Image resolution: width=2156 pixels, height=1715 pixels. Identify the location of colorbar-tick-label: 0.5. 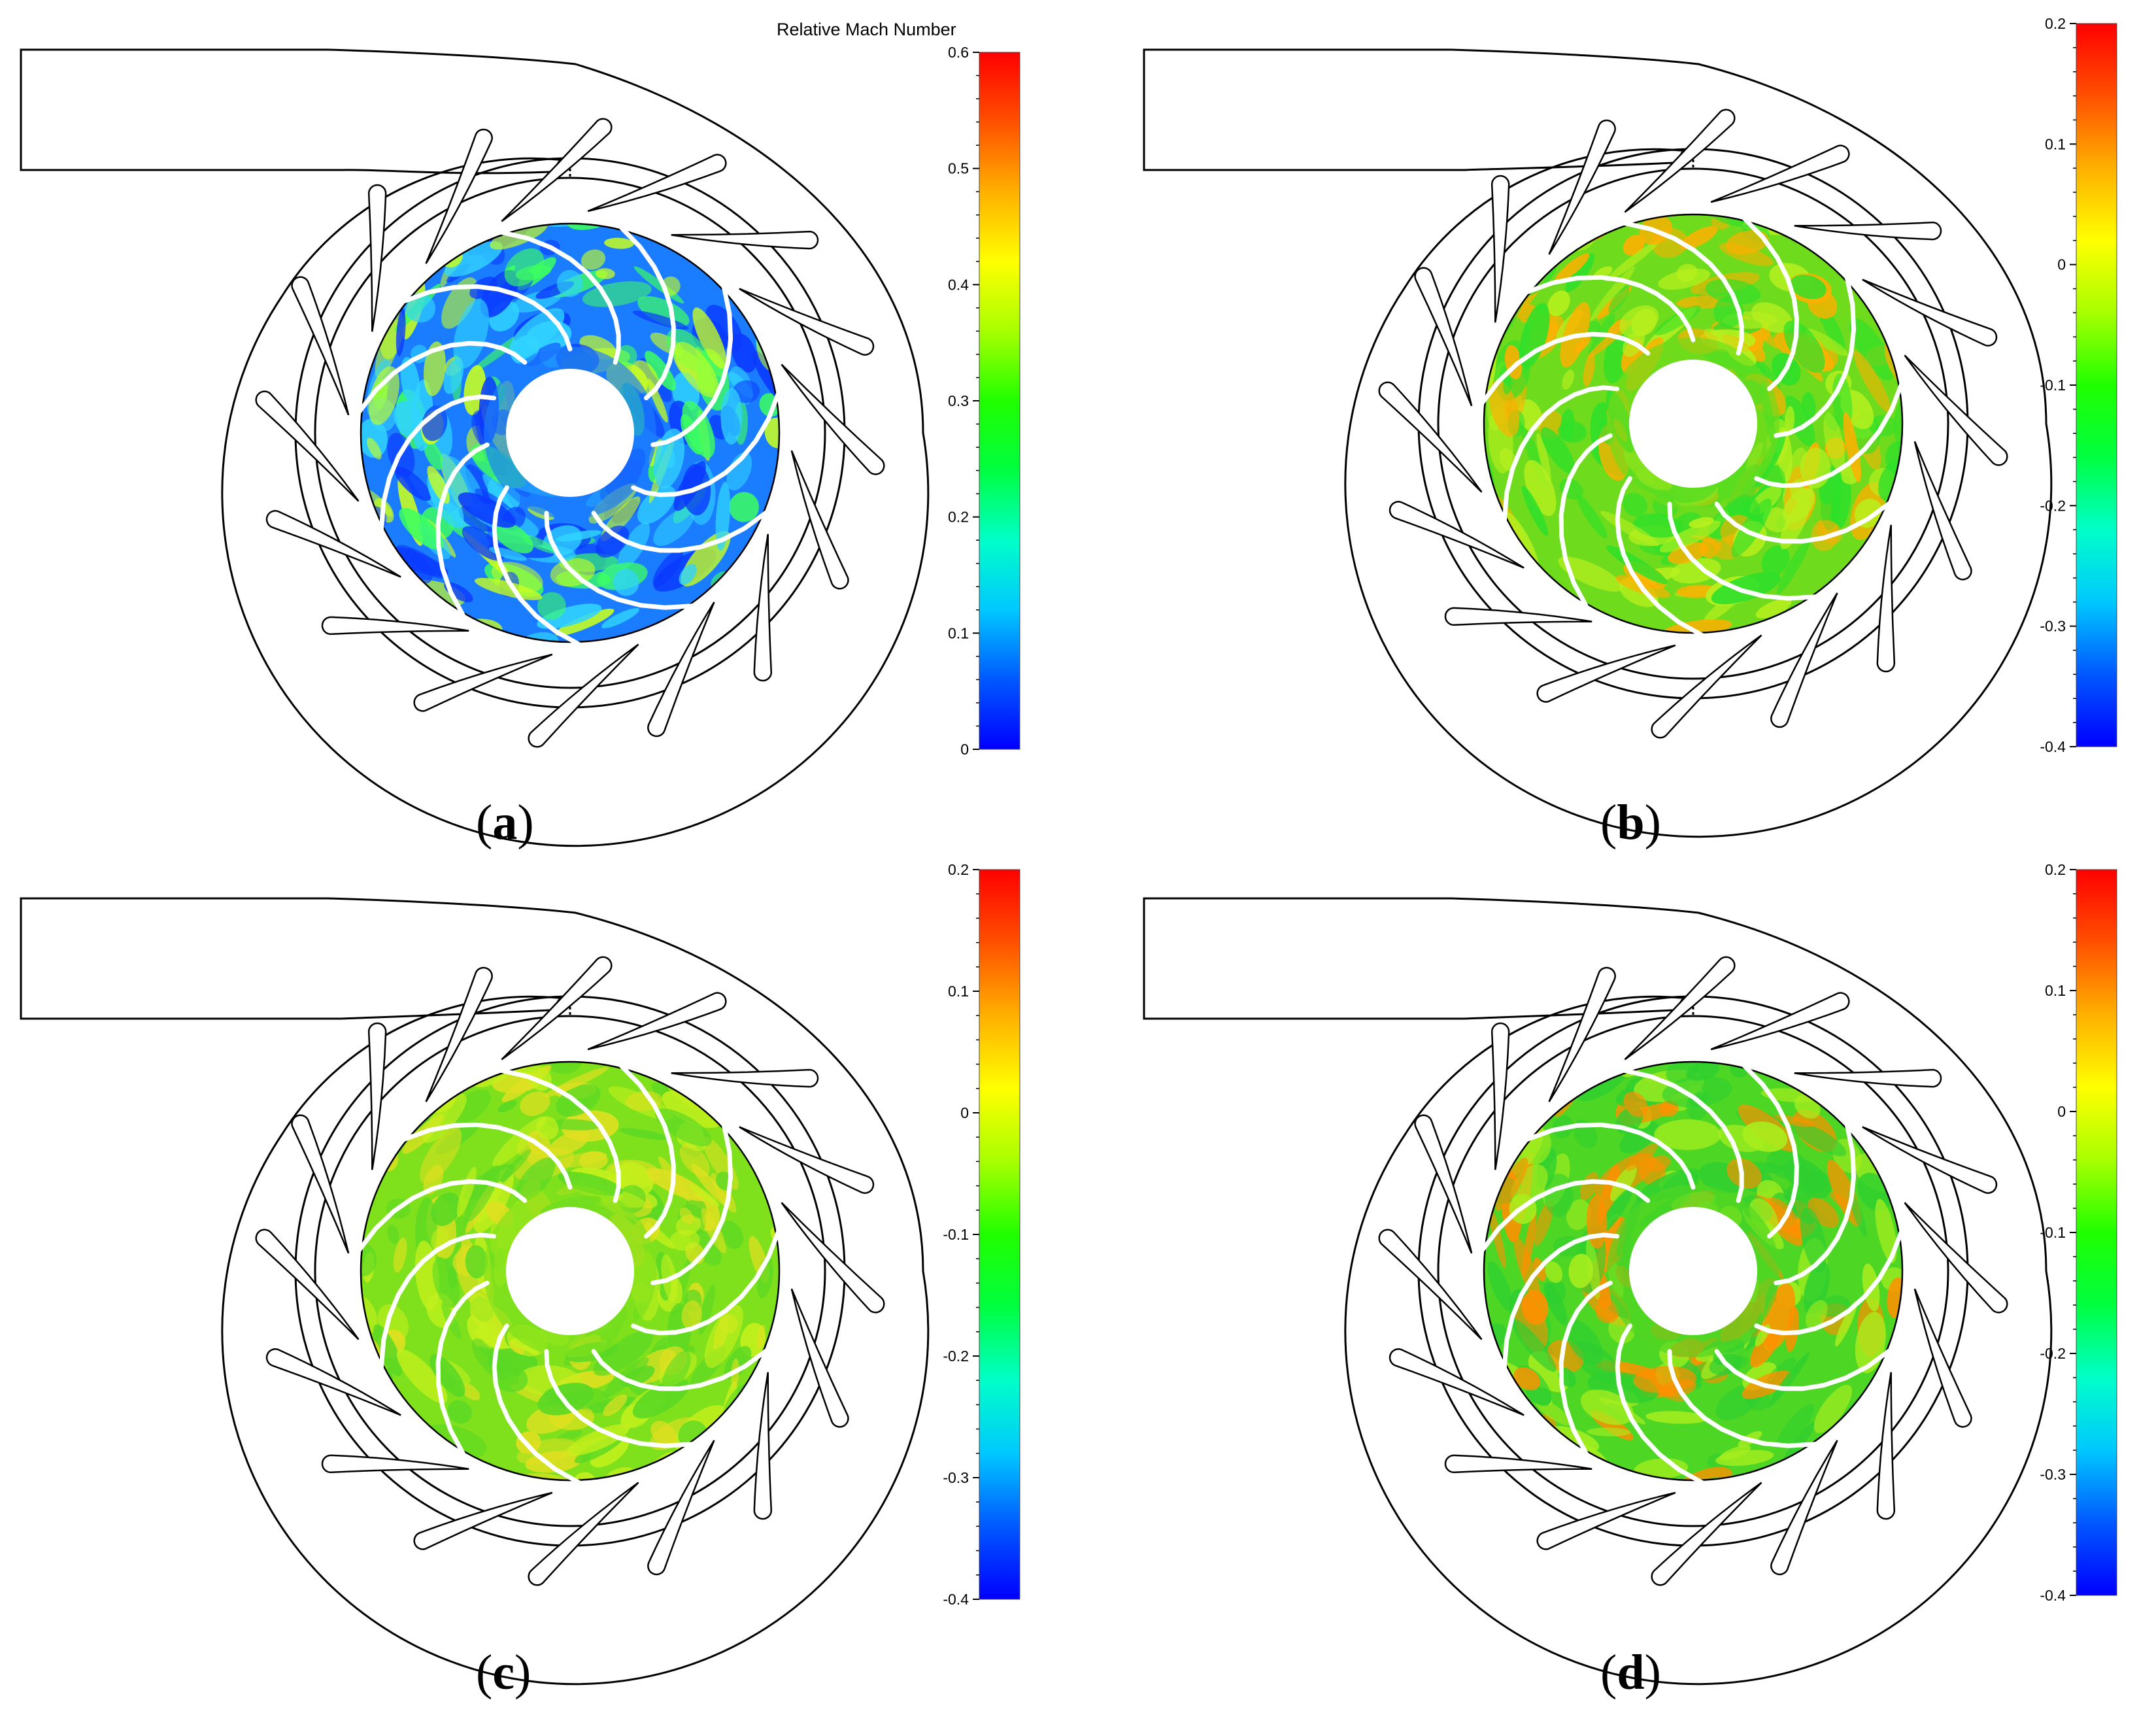
(959, 168).